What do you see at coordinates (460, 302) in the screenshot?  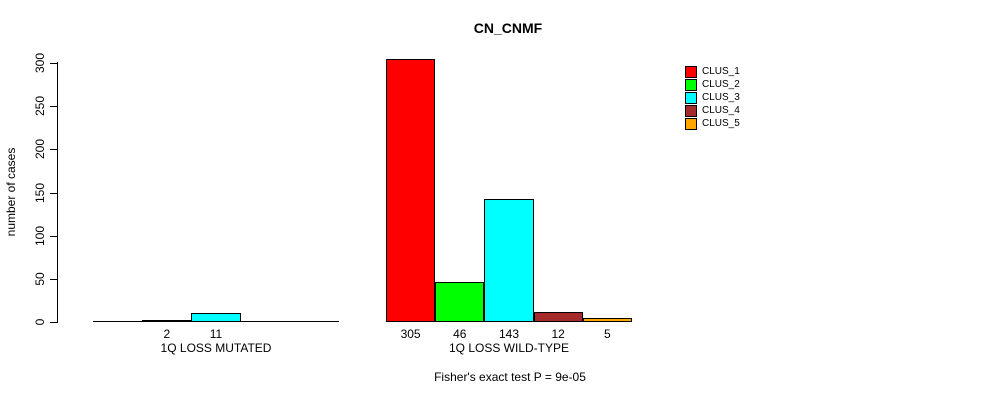 I see `bar-clus_2-wildtype` at bounding box center [460, 302].